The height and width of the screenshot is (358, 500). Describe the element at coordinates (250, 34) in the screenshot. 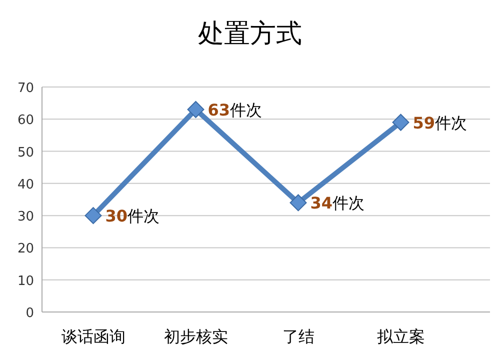

I see `chart-title: 处置方式` at that location.